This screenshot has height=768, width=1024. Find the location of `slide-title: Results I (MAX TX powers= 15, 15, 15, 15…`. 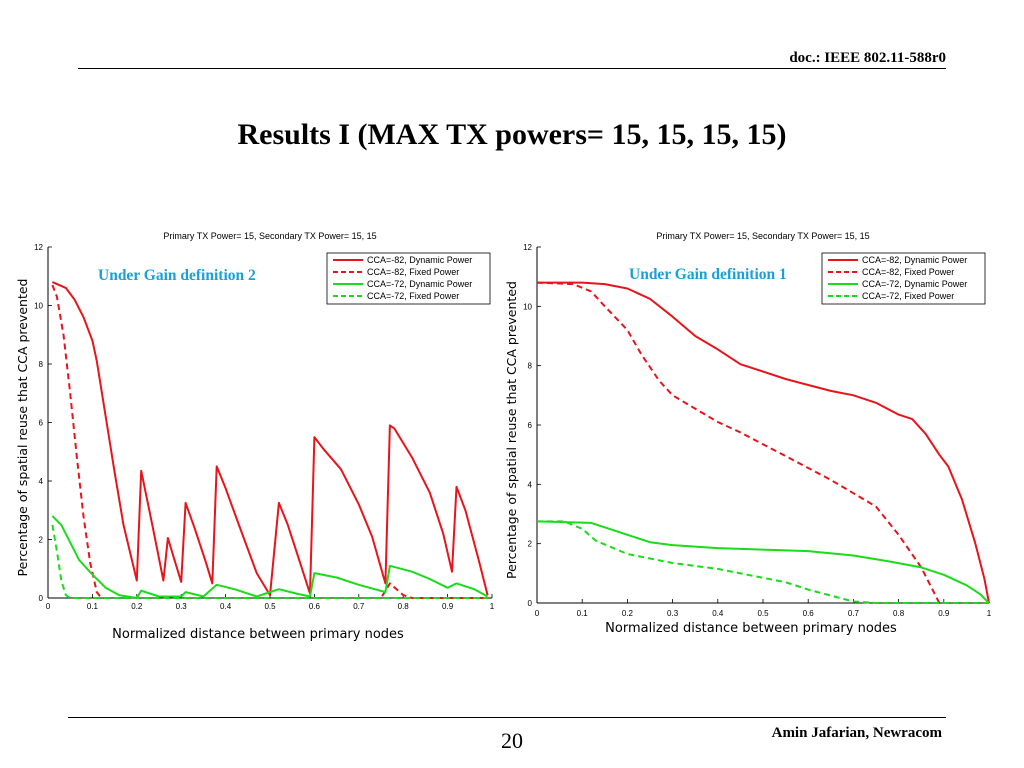

slide-title: Results I (MAX TX powers= 15, 15, 15, 15… is located at coordinates (512, 134).